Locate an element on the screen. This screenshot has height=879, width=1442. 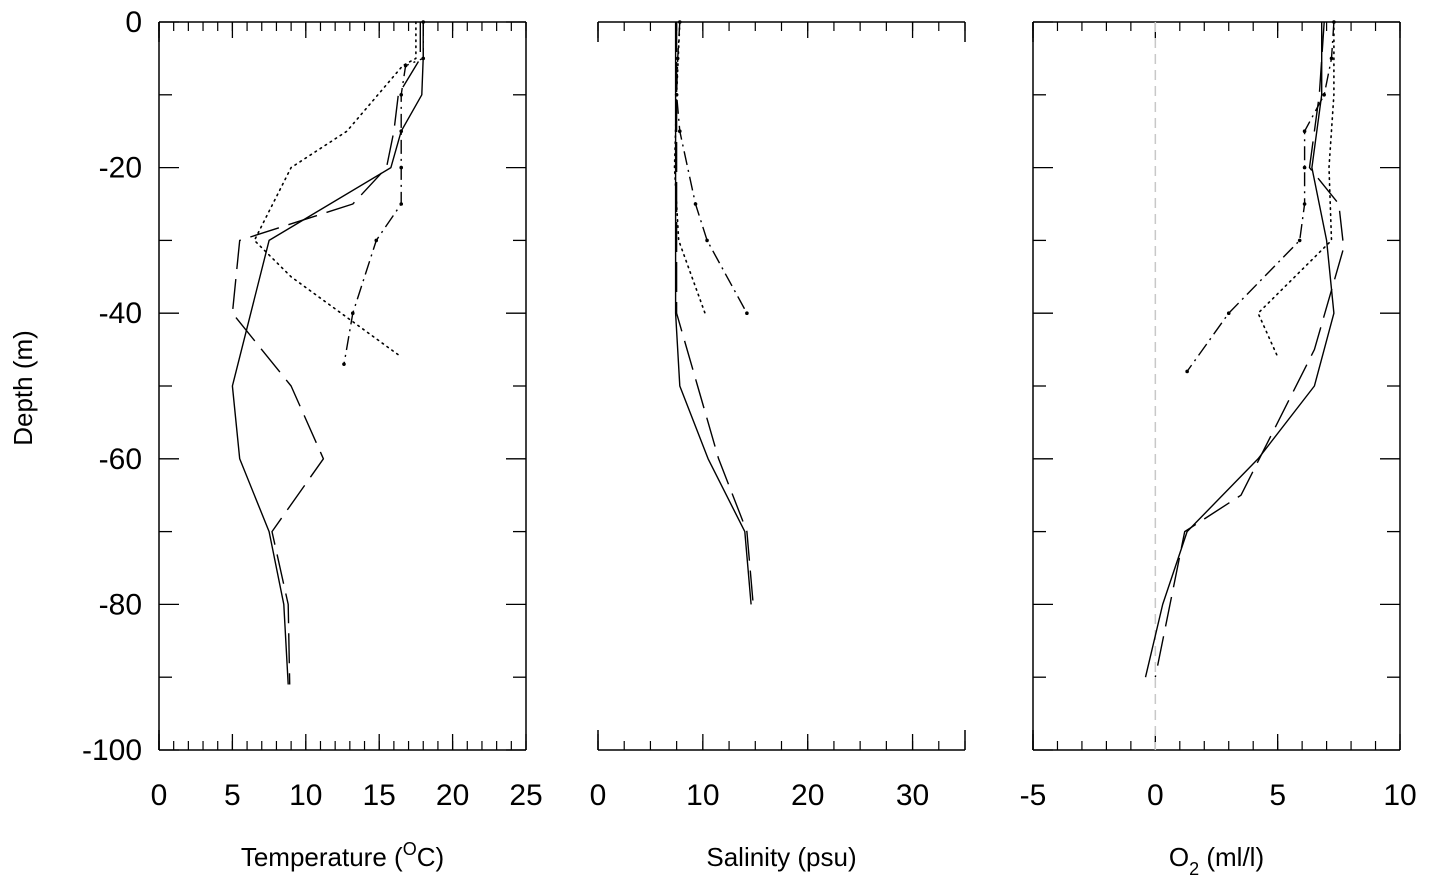
y-tick-label: -80 is located at coordinates (120, 604).